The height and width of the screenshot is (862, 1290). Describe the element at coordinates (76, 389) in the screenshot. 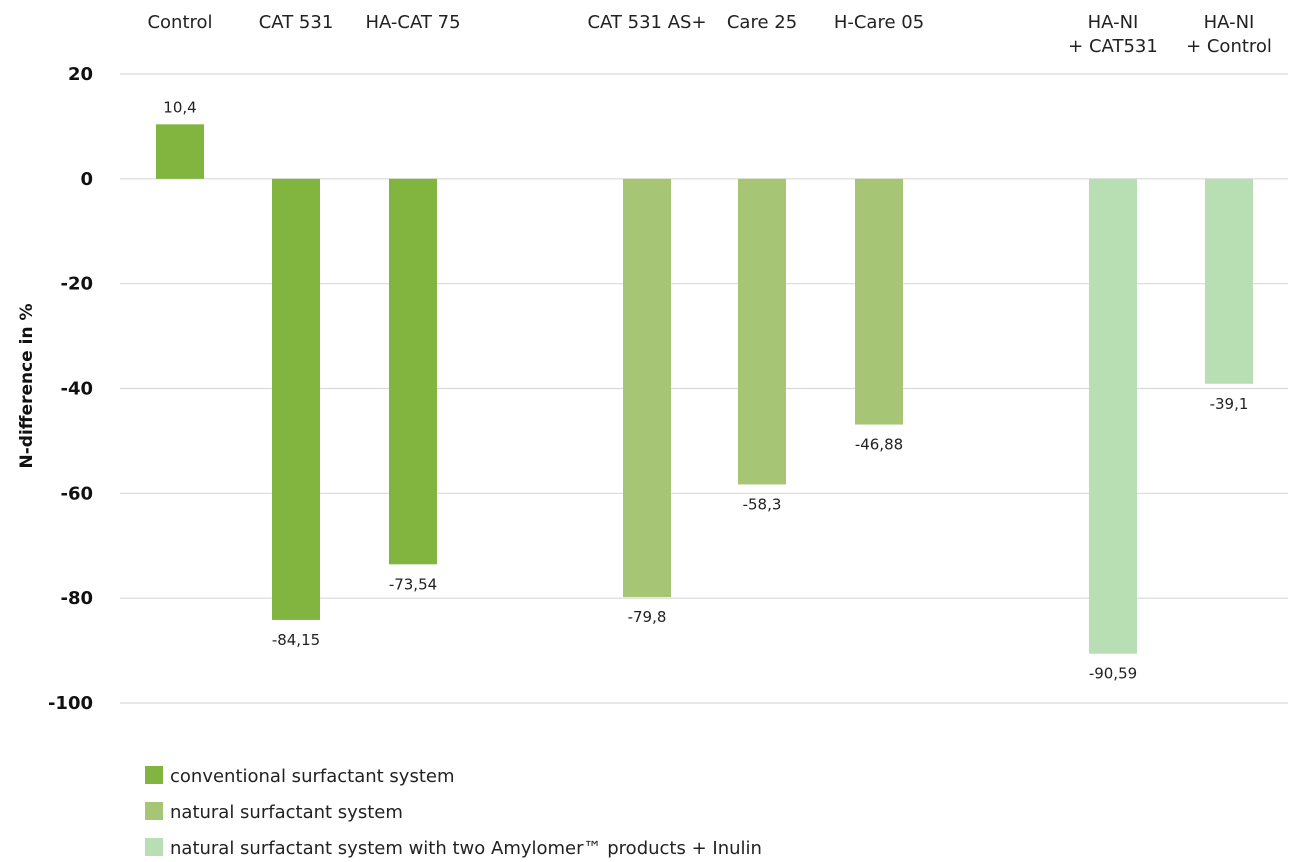

I see `y-tick-label: -40` at that location.